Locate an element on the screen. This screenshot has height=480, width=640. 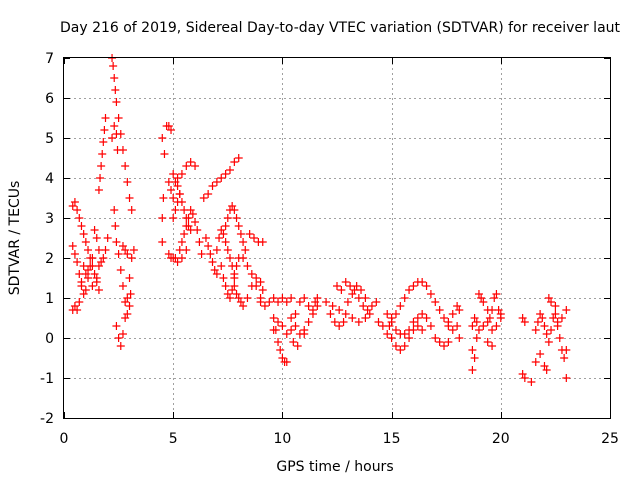
x-axis-label: GPS time / hours is located at coordinates (334, 467).